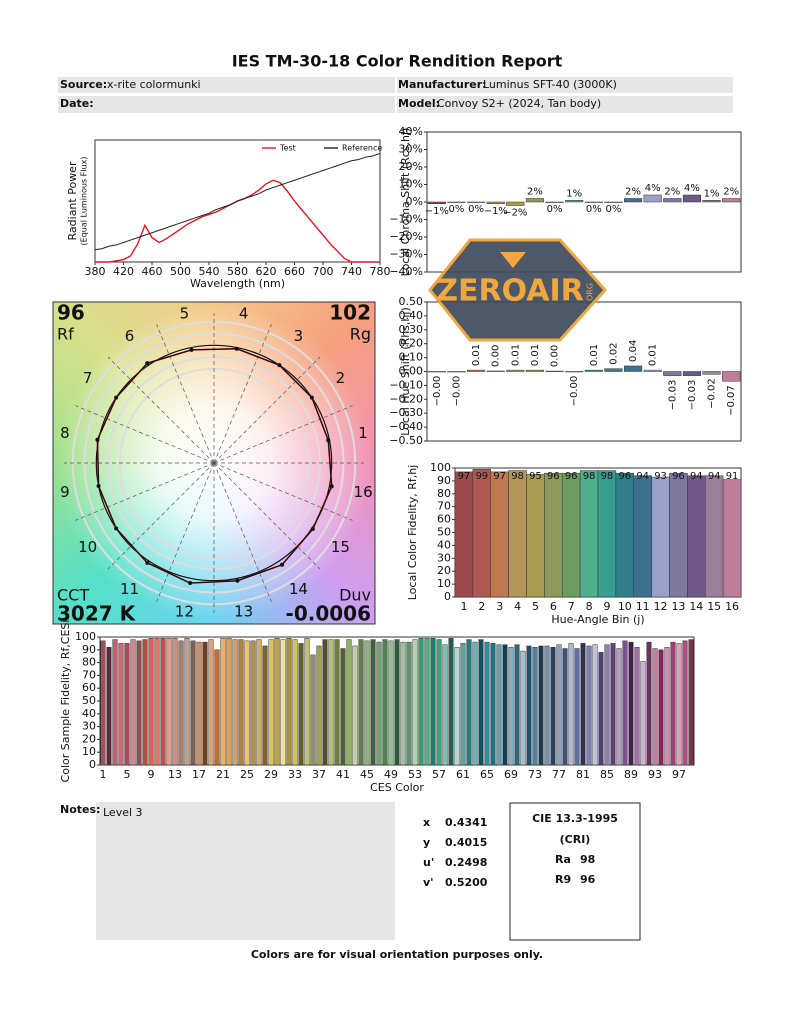 The width and height of the screenshot is (793, 1024). I want to click on watermark-icon, so click(513, 260).